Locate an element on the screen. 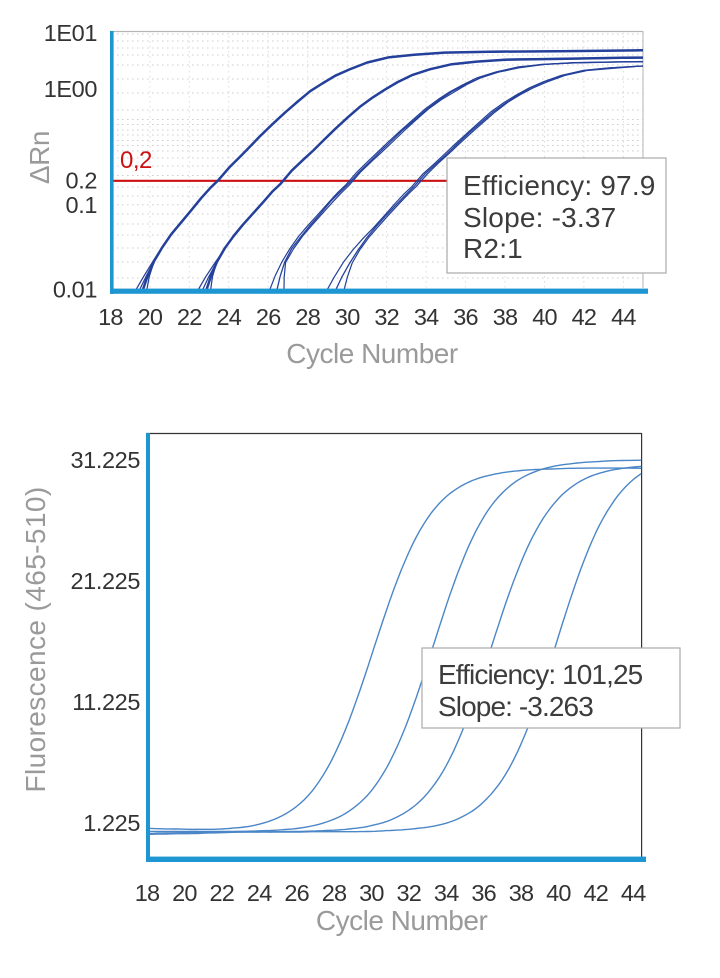 This screenshot has width=720, height=978. svg-text: 0.01 is located at coordinates (75, 290).